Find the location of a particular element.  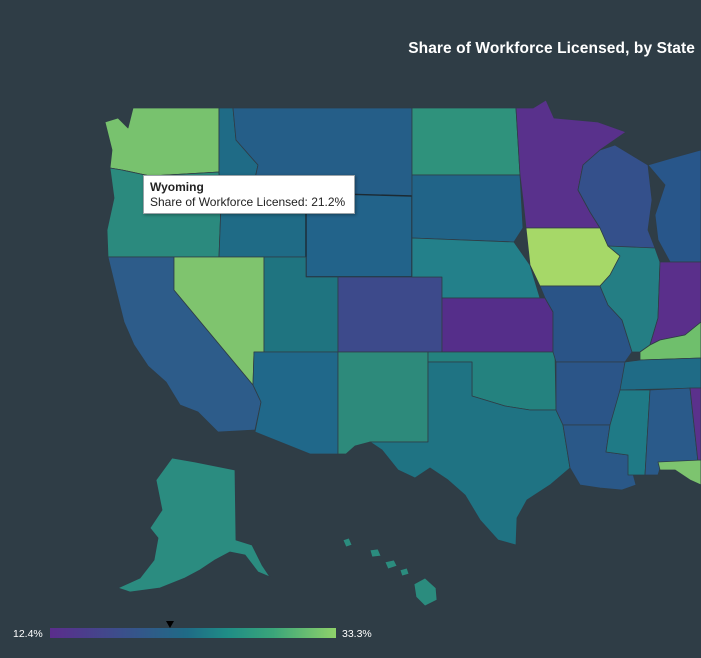

state-arizona is located at coordinates (295, 403).